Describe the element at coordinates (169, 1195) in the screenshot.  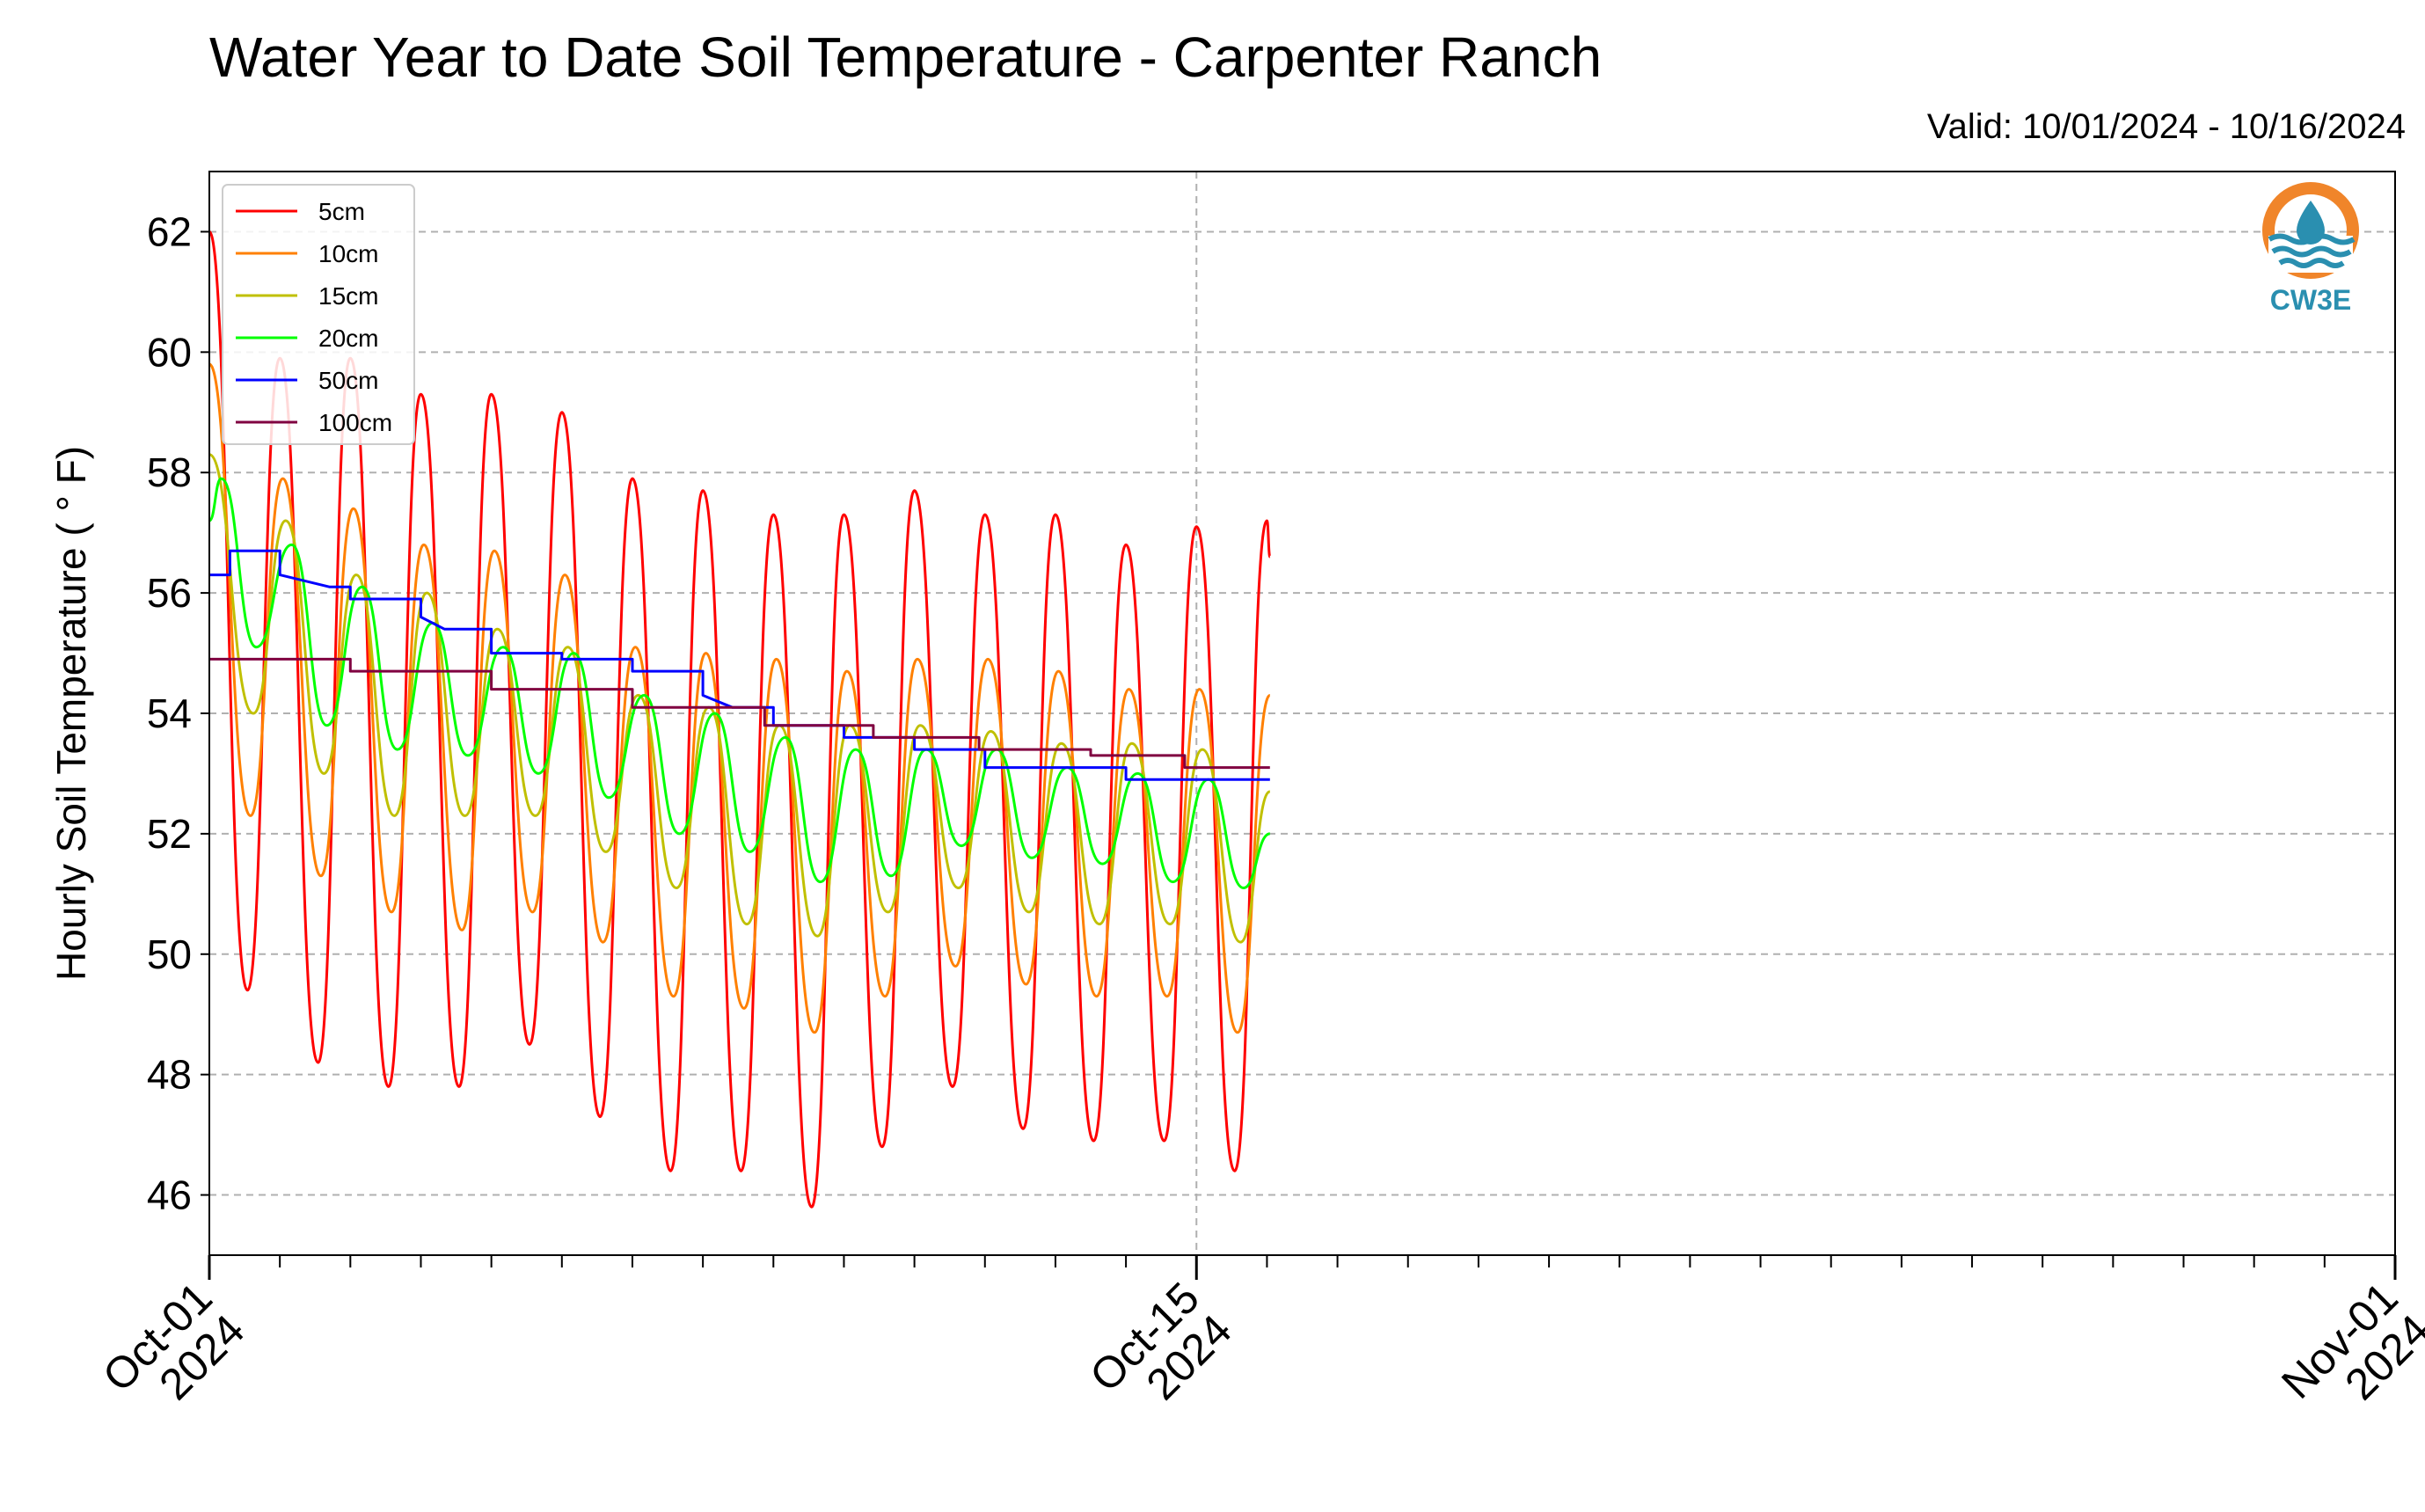
I see `y-tick-label: 46` at that location.